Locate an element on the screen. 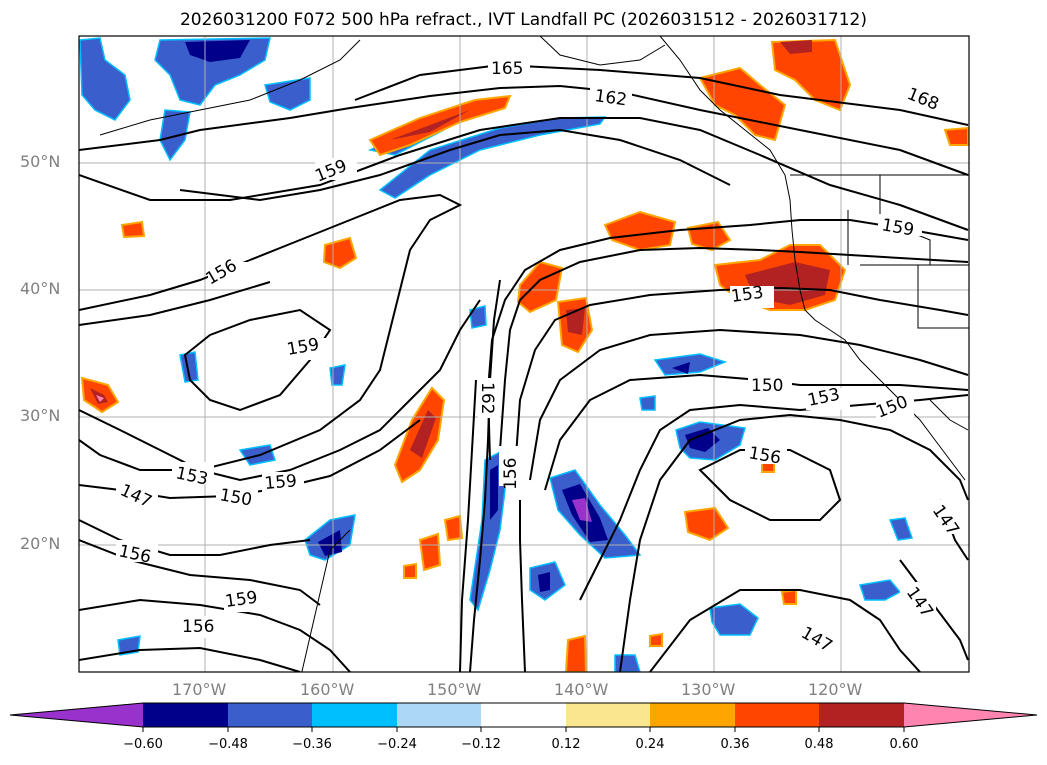 This screenshot has height=765, width=1047. colorbar-tick-label: 0.48 is located at coordinates (819, 744).